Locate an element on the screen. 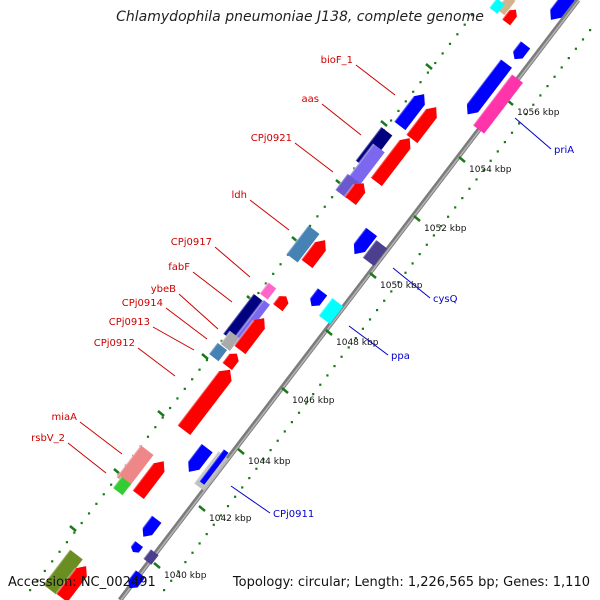 The width and height of the screenshot is (600, 600). label-rsbV_2: rsbV_2 is located at coordinates (69, 453).